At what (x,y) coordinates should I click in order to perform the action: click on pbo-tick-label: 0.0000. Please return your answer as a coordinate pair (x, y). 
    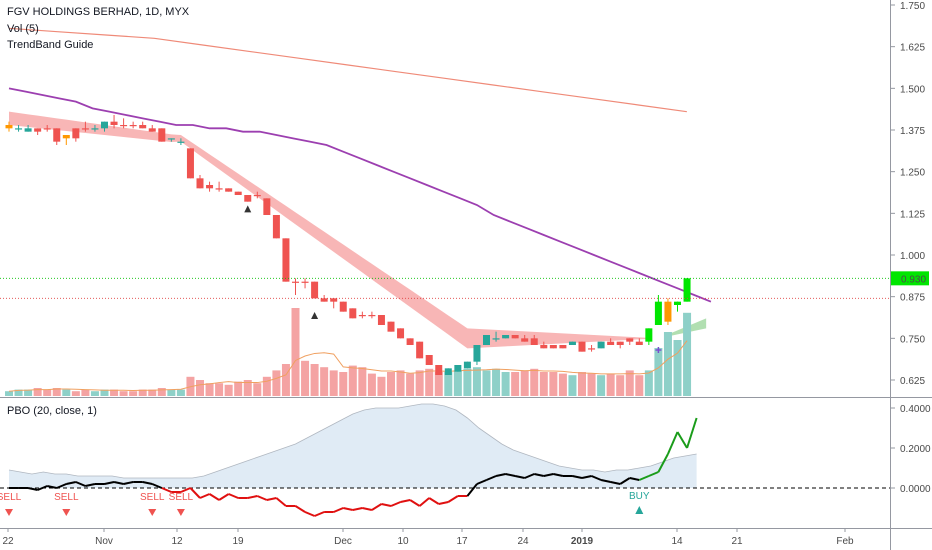
    Looking at the image, I should click on (915, 489).